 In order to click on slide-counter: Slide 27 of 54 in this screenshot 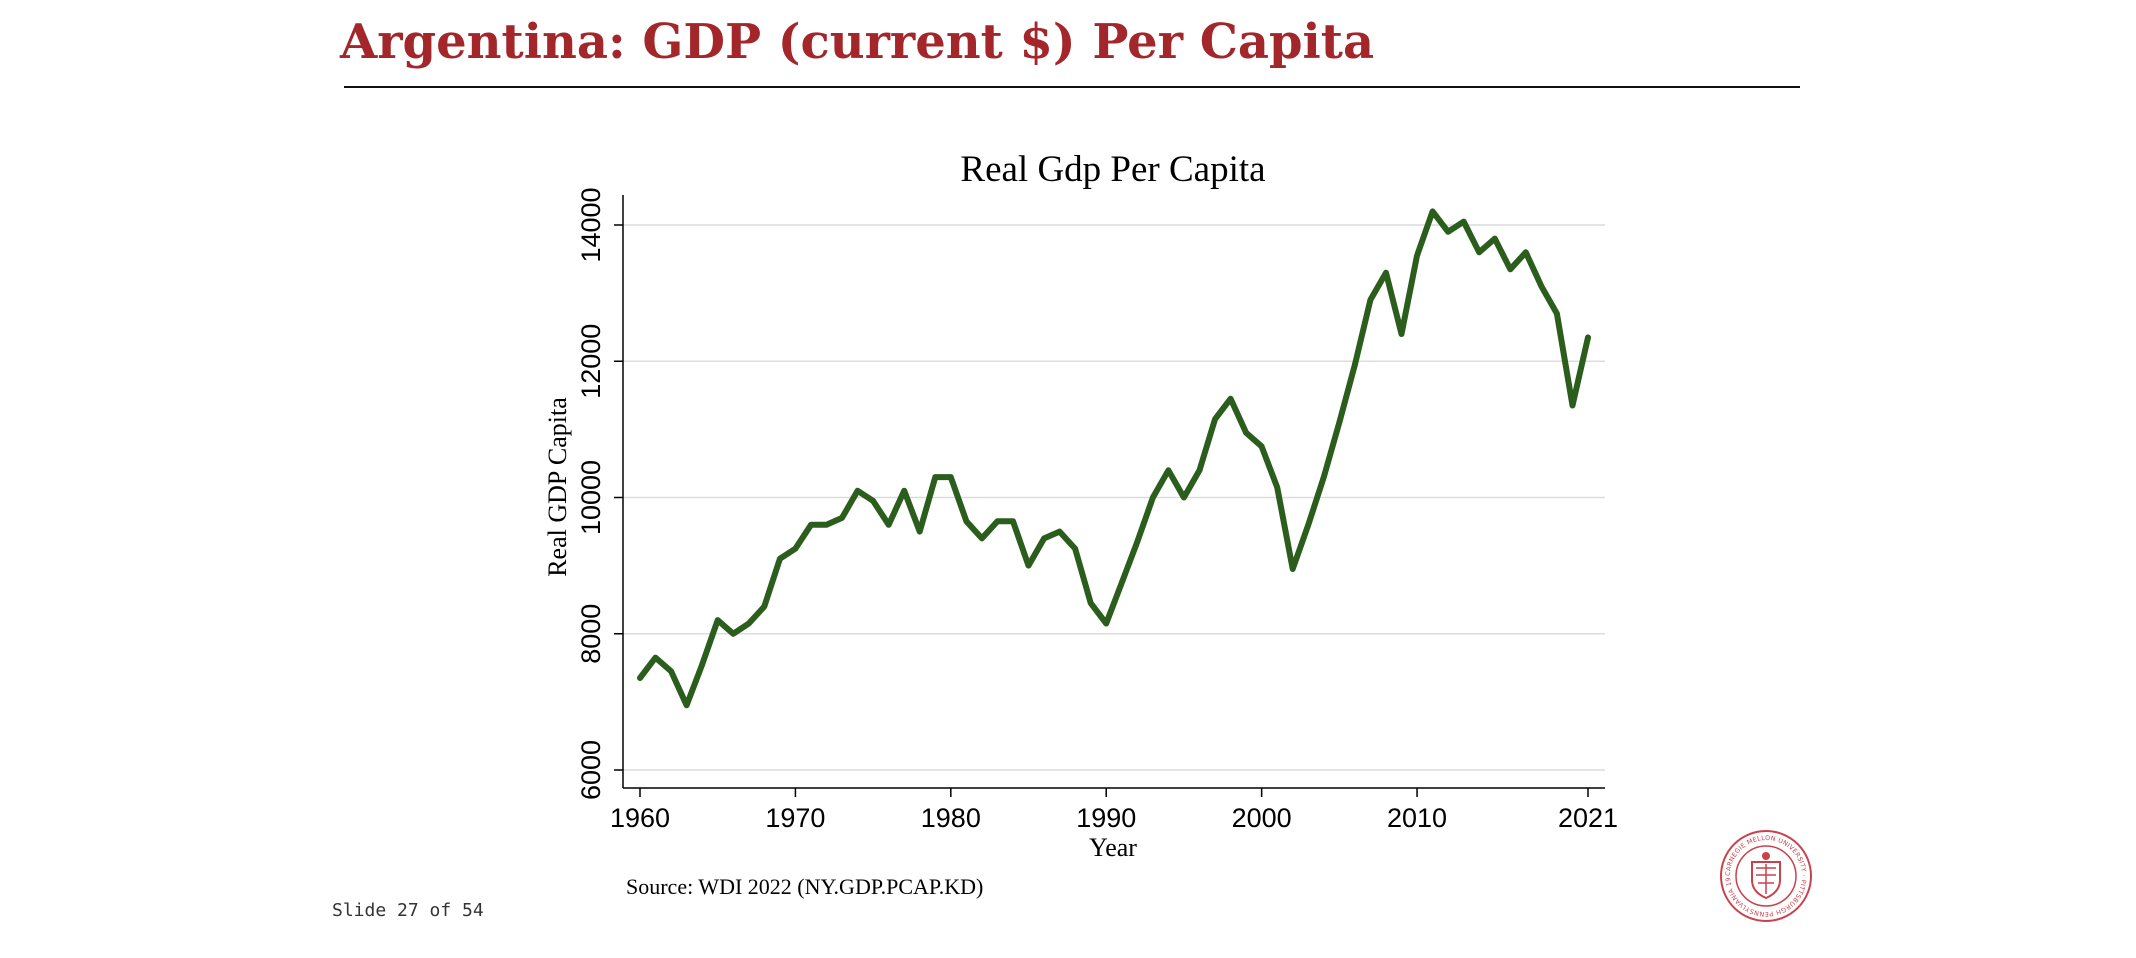, I will do `click(408, 910)`.